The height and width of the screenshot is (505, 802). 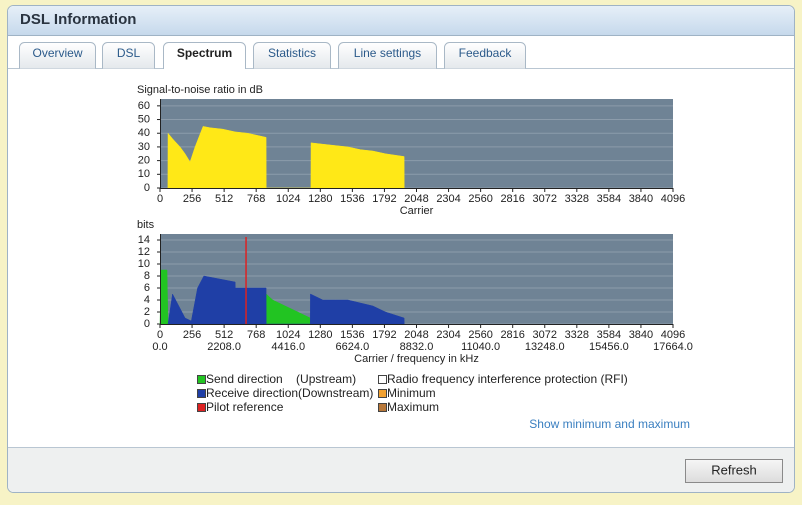 What do you see at coordinates (144, 106) in the screenshot?
I see `y-tick-label: 60` at bounding box center [144, 106].